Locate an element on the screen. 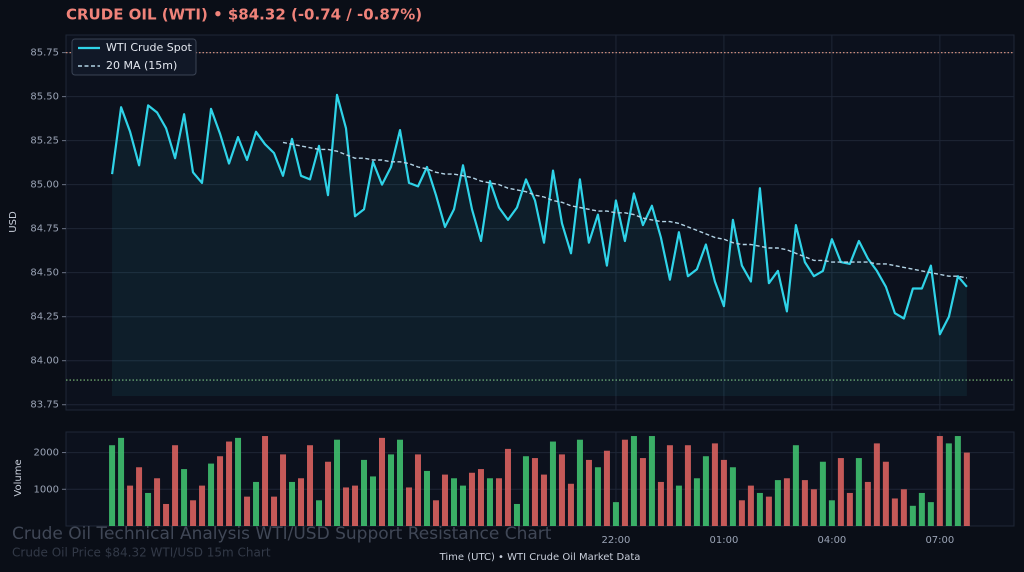  x-tick-label: 01:00 is located at coordinates (723, 540).